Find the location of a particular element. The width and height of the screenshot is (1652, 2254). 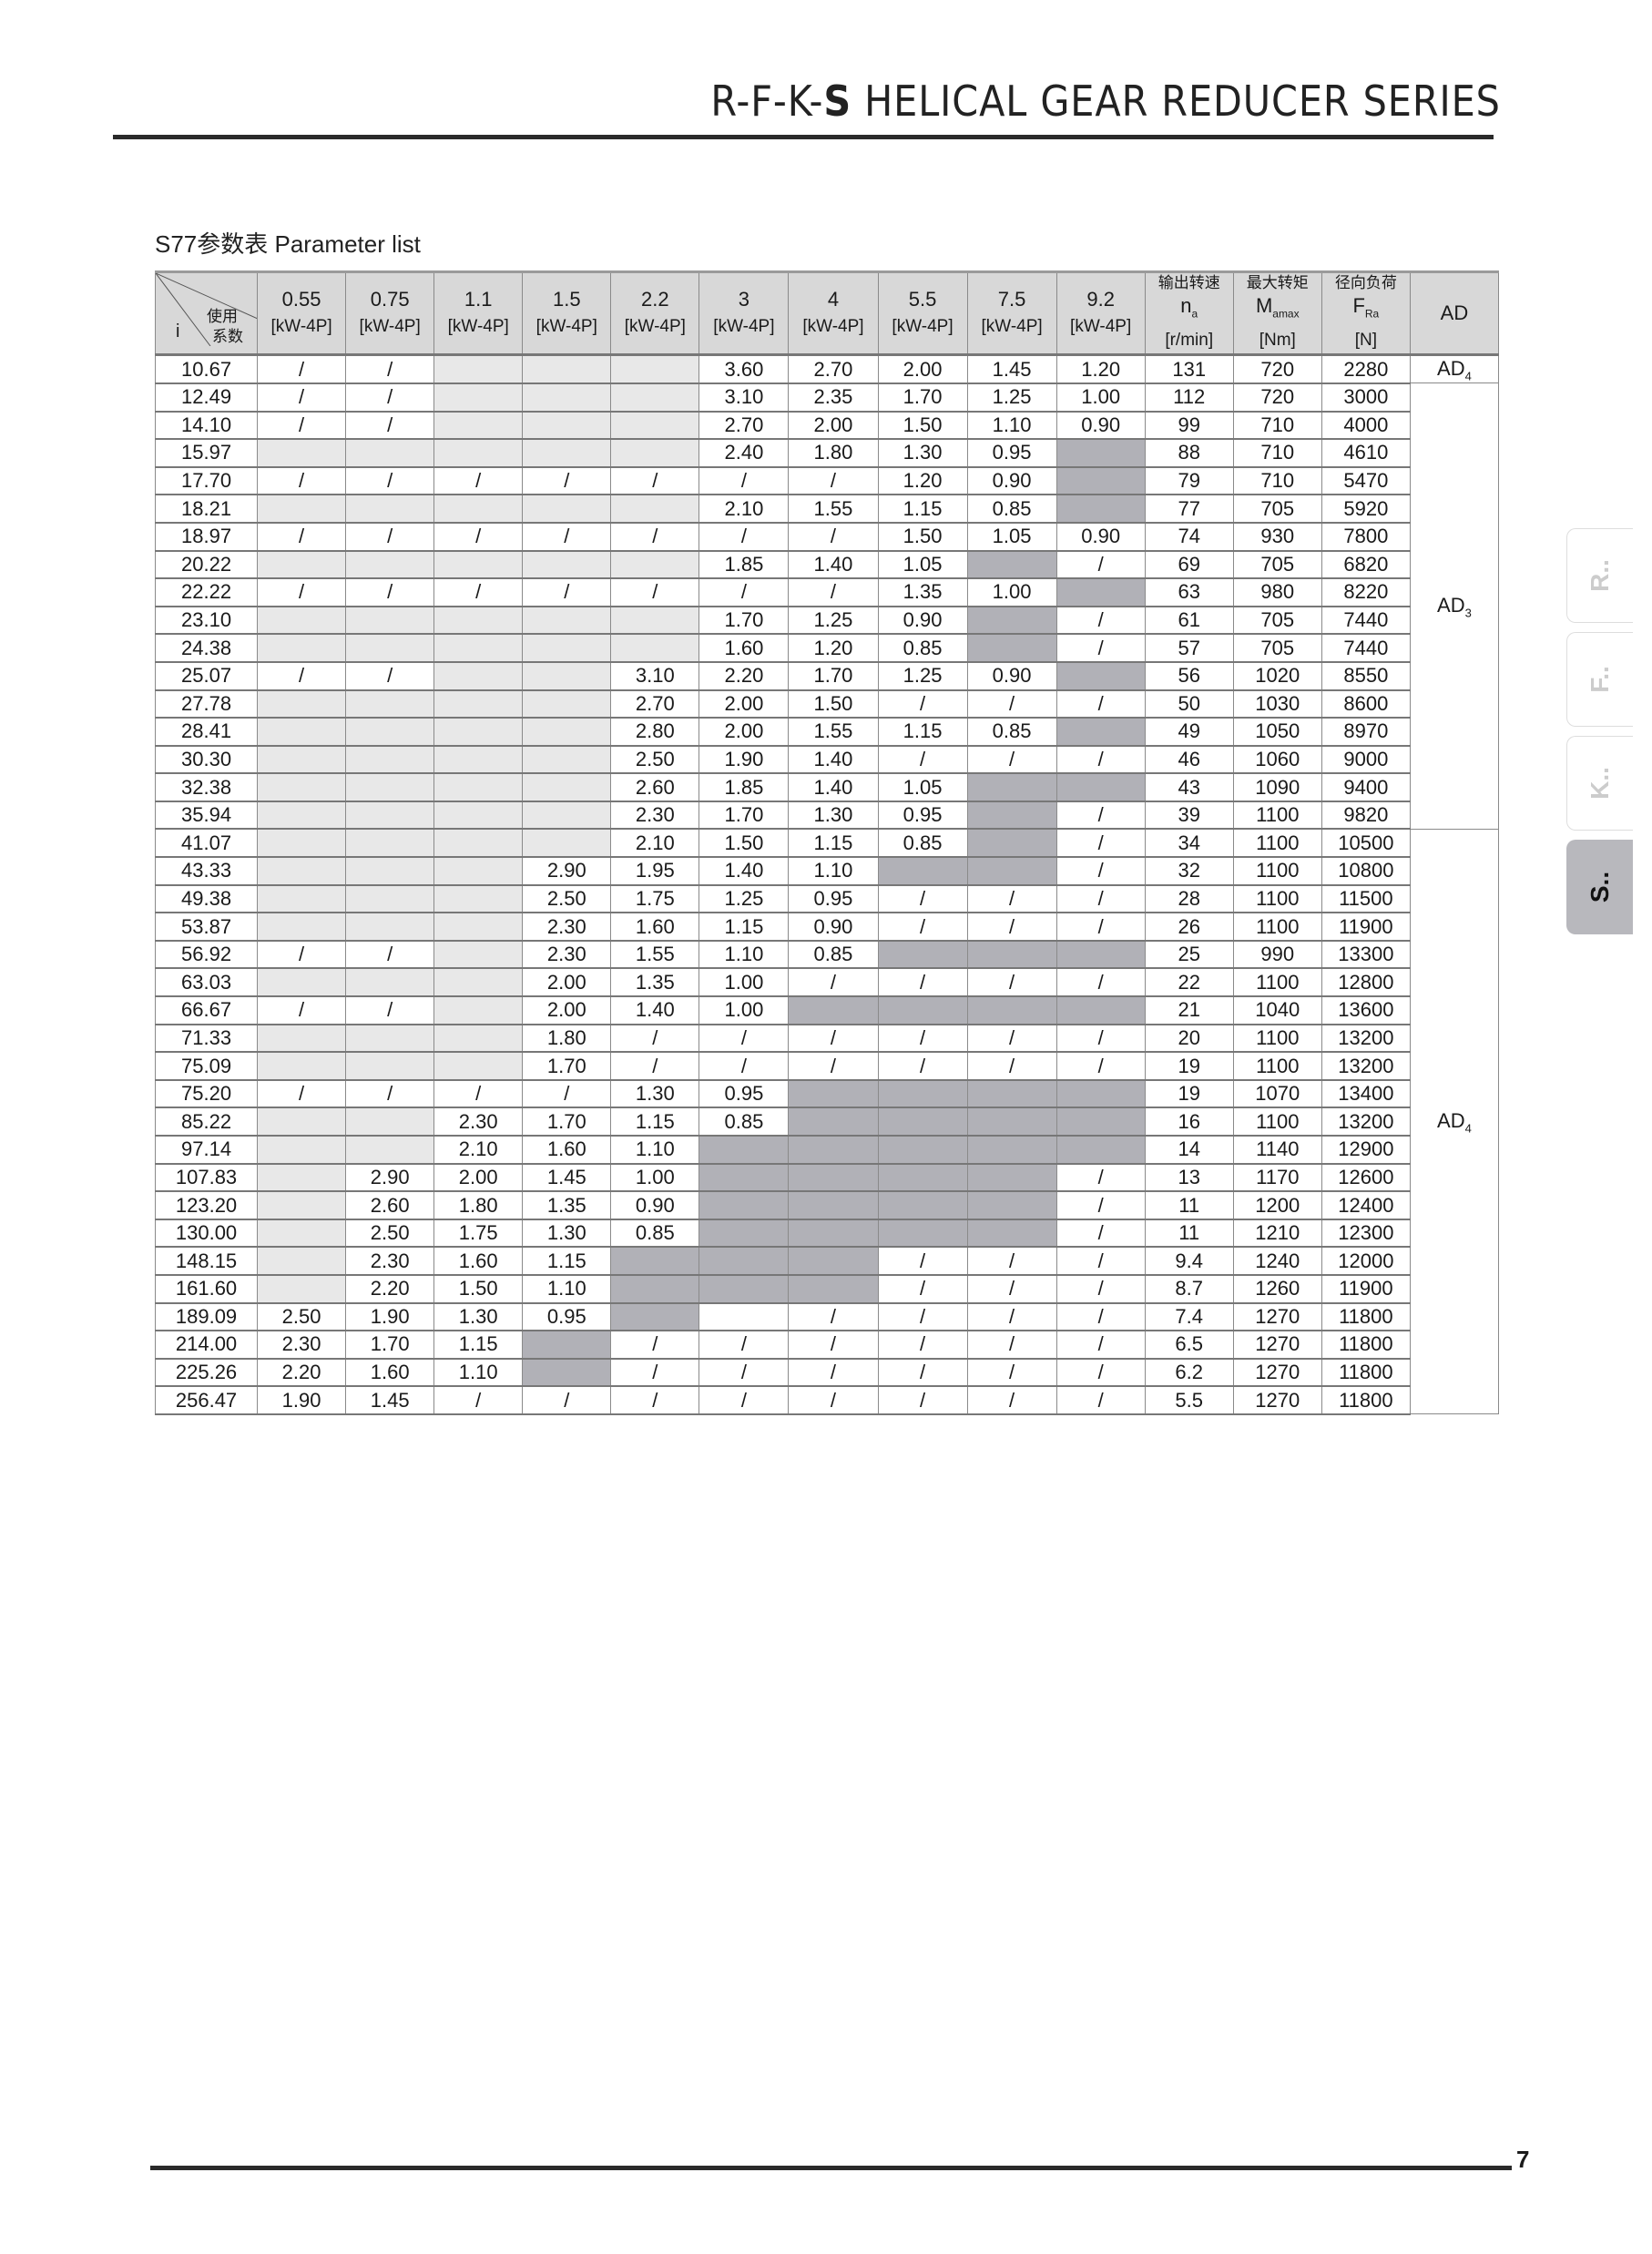

radial-load-cell: 12600 is located at coordinates (1366, 1178).